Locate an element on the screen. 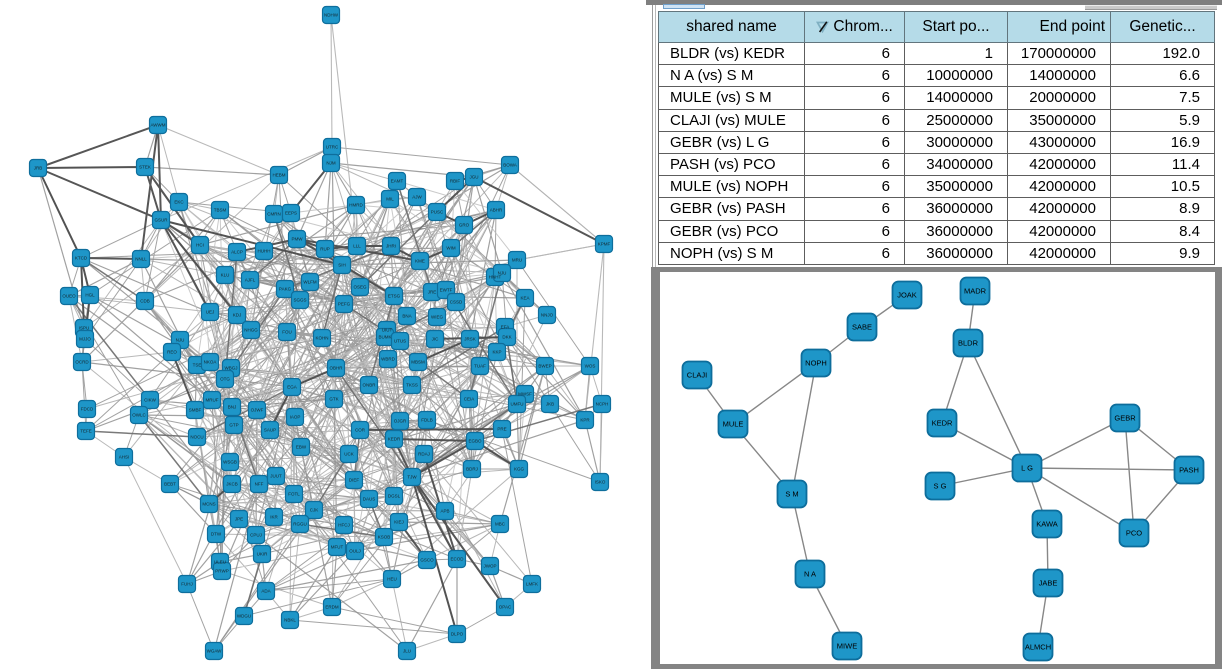 Image resolution: width=1222 pixels, height=669 pixels. svg-text: DAUS is located at coordinates (369, 499).